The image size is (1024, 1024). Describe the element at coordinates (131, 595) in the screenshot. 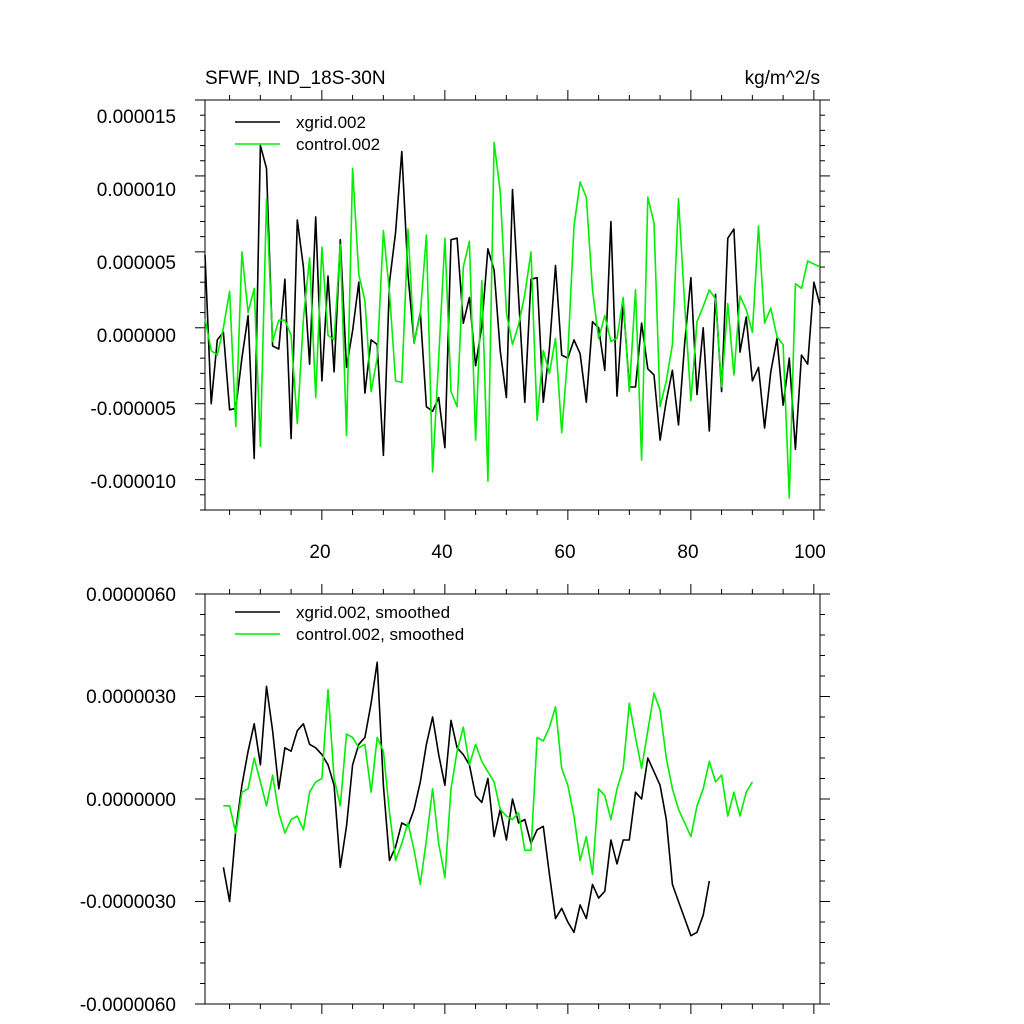

I see `y-tick-label: 0.0000060` at that location.